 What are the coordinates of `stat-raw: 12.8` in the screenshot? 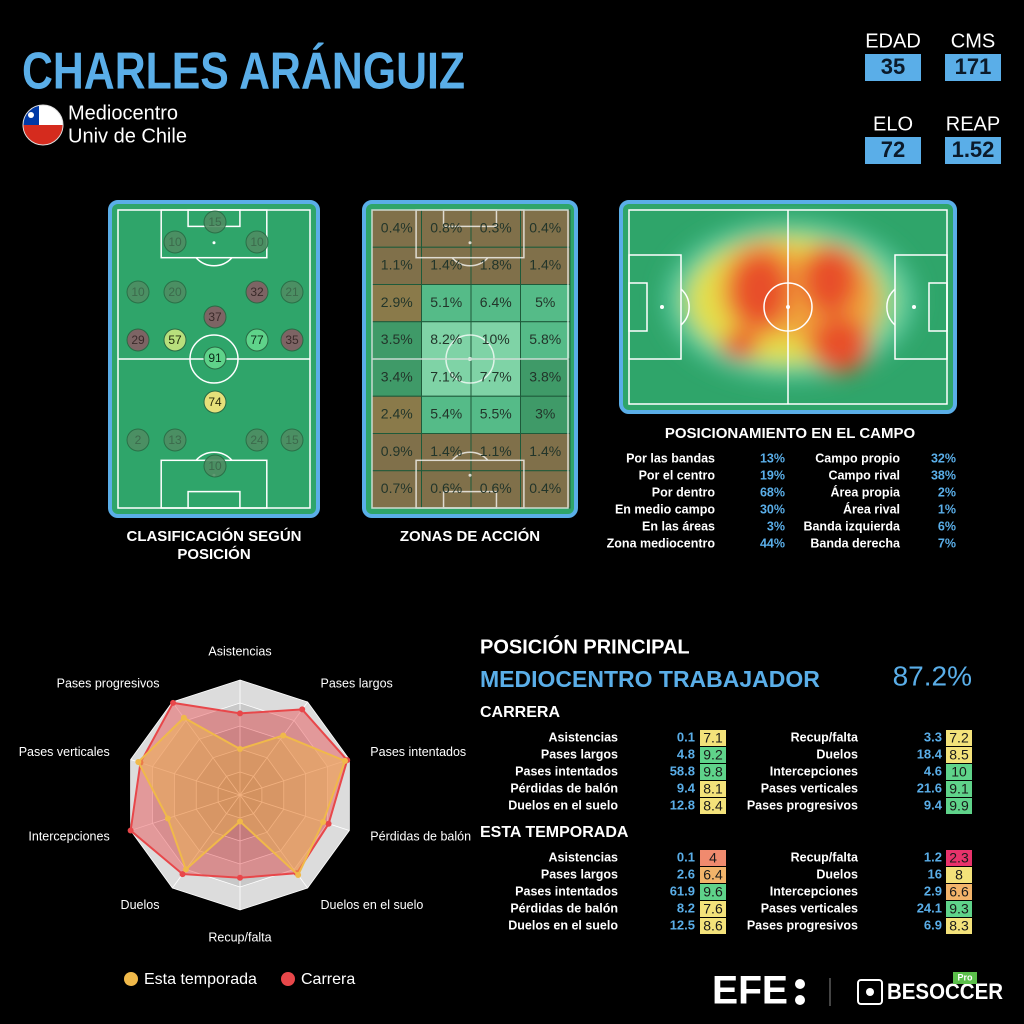 It's located at (682, 804).